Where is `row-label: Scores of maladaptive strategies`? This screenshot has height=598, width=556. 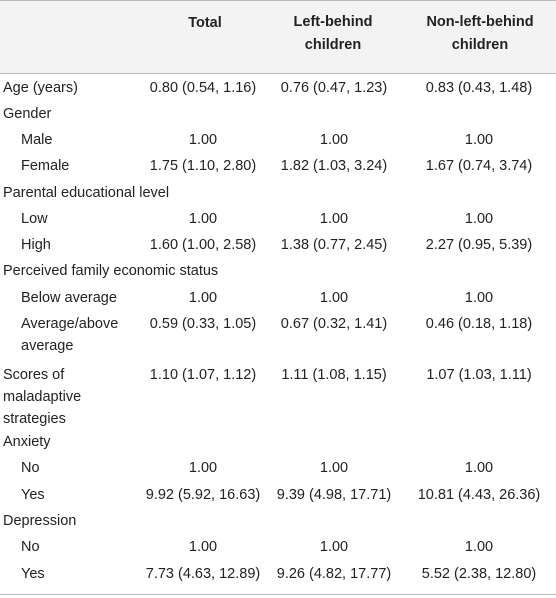
row-label: Scores of maladaptive strategies is located at coordinates (42, 397).